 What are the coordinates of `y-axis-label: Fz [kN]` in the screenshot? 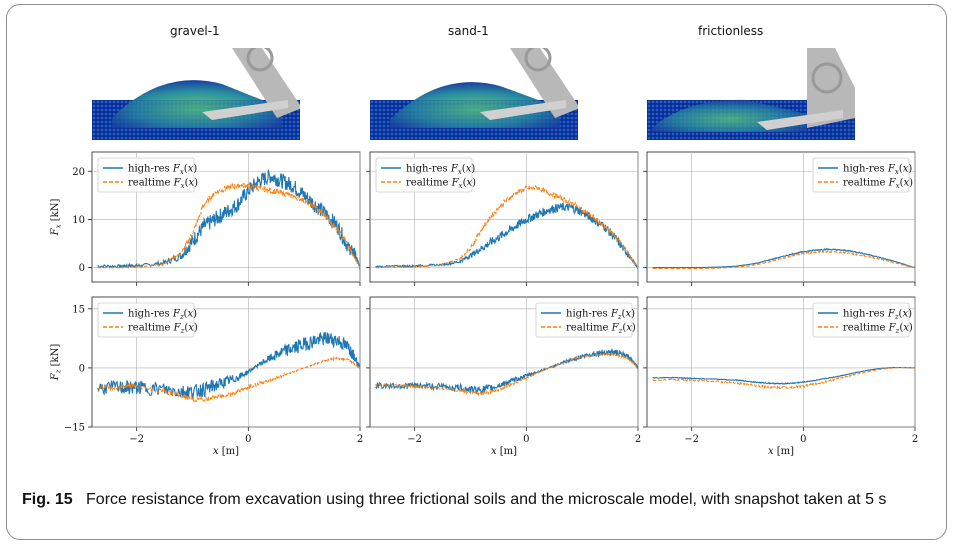 It's located at (56, 363).